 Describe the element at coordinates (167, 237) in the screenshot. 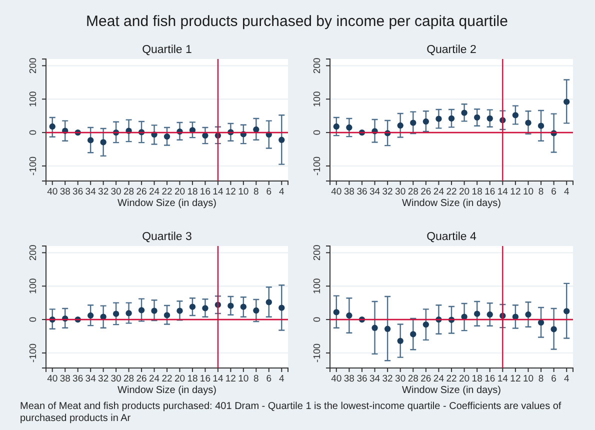

I see `chart-title: Quartile 3` at that location.